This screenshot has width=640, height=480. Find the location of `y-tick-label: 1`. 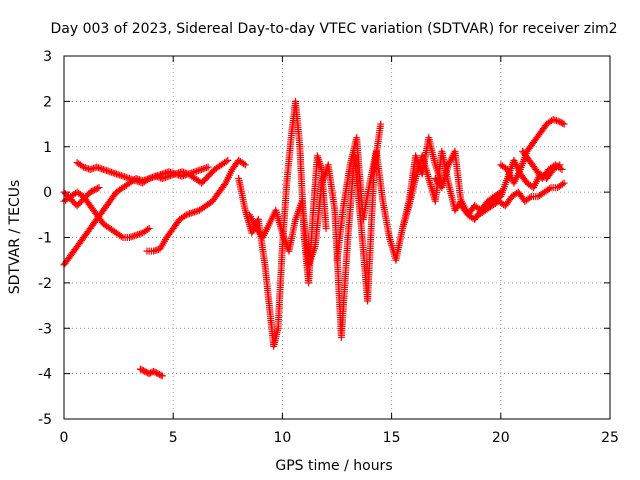

y-tick-label: 1 is located at coordinates (47, 148).